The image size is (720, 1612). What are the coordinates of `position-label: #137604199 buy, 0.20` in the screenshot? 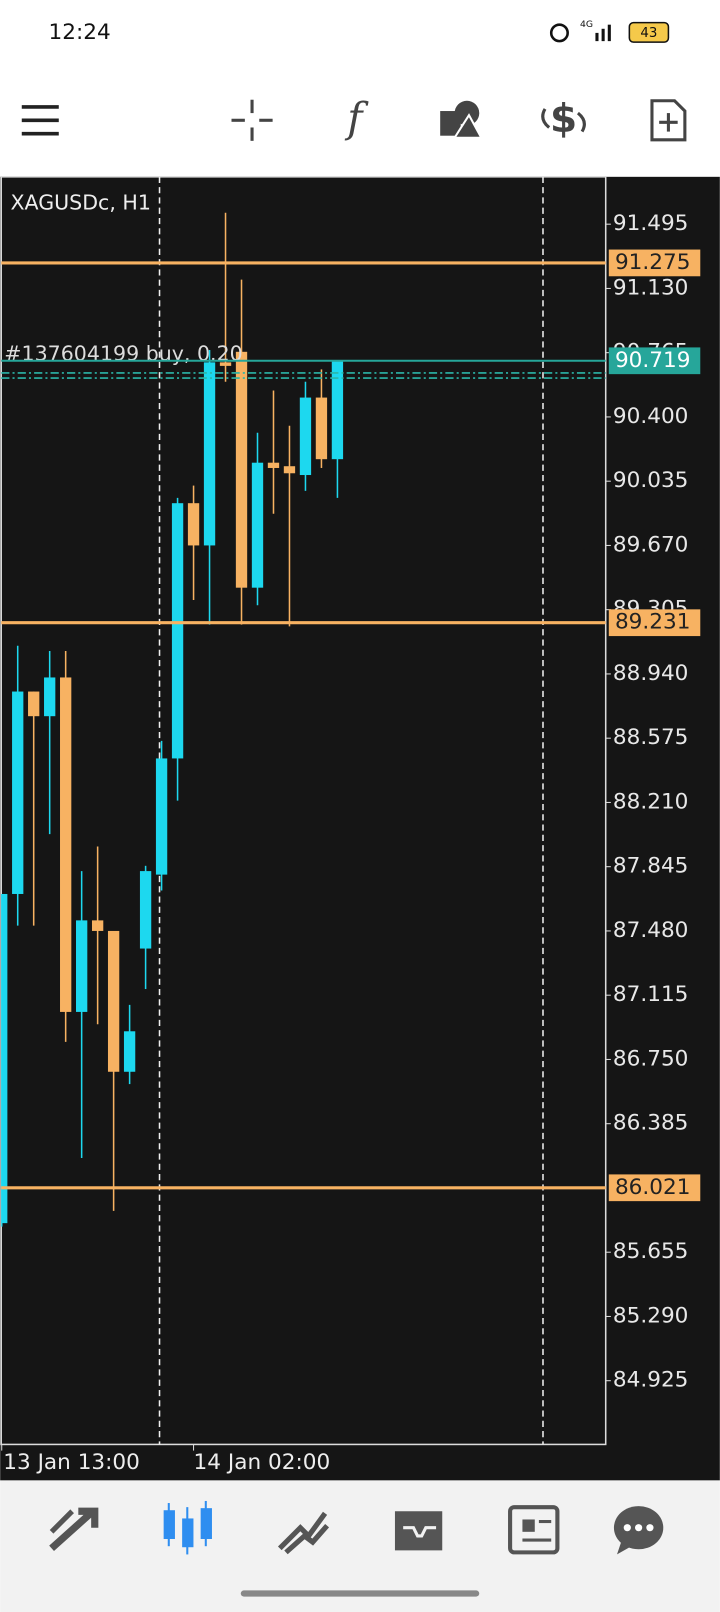 It's located at (123, 353).